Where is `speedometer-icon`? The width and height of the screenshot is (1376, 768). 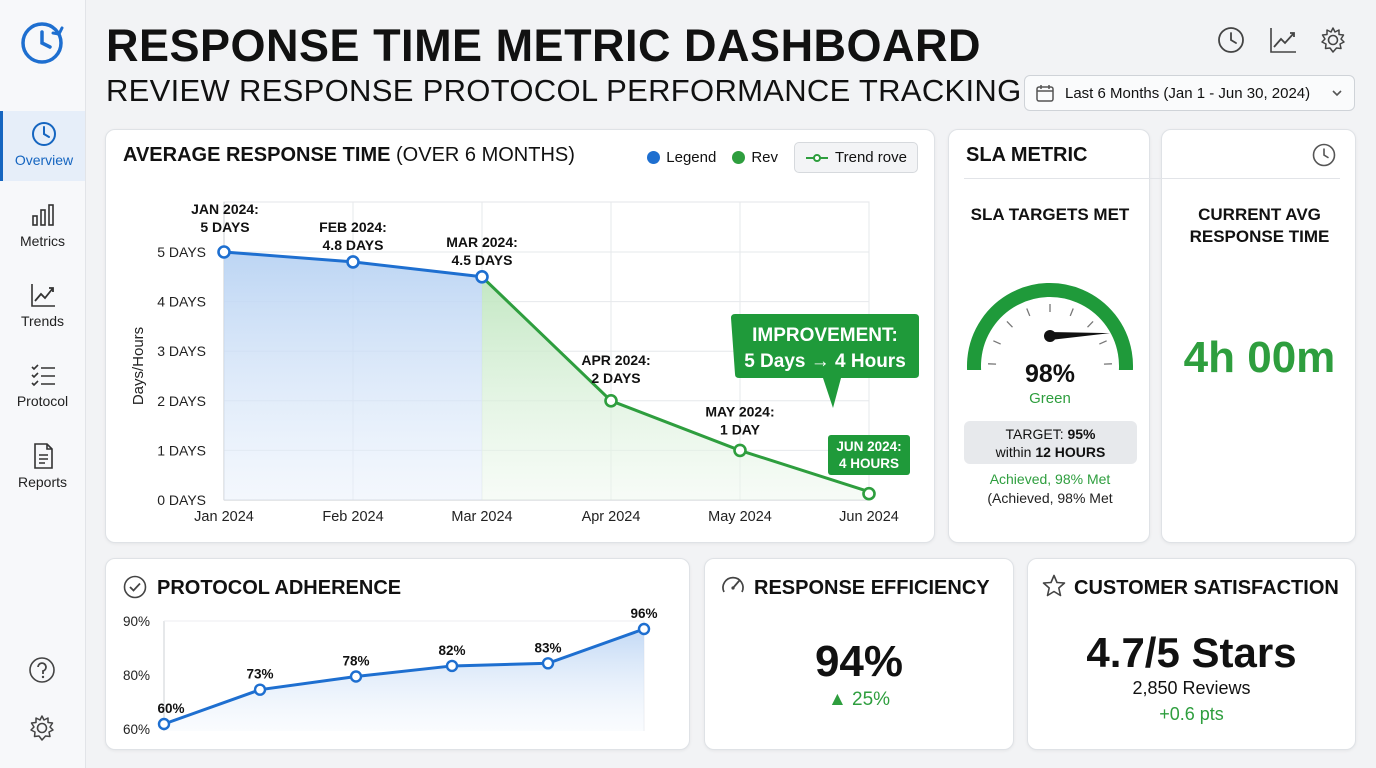 speedometer-icon is located at coordinates (733, 584).